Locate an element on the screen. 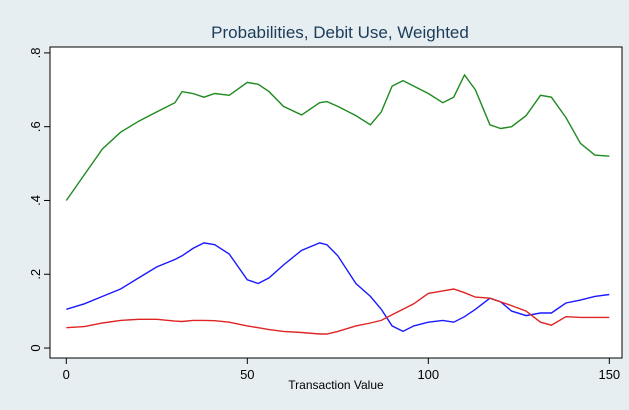 This screenshot has height=410, width=629. chart-title: Probabilities, Debit Use, Weighted is located at coordinates (340, 32).